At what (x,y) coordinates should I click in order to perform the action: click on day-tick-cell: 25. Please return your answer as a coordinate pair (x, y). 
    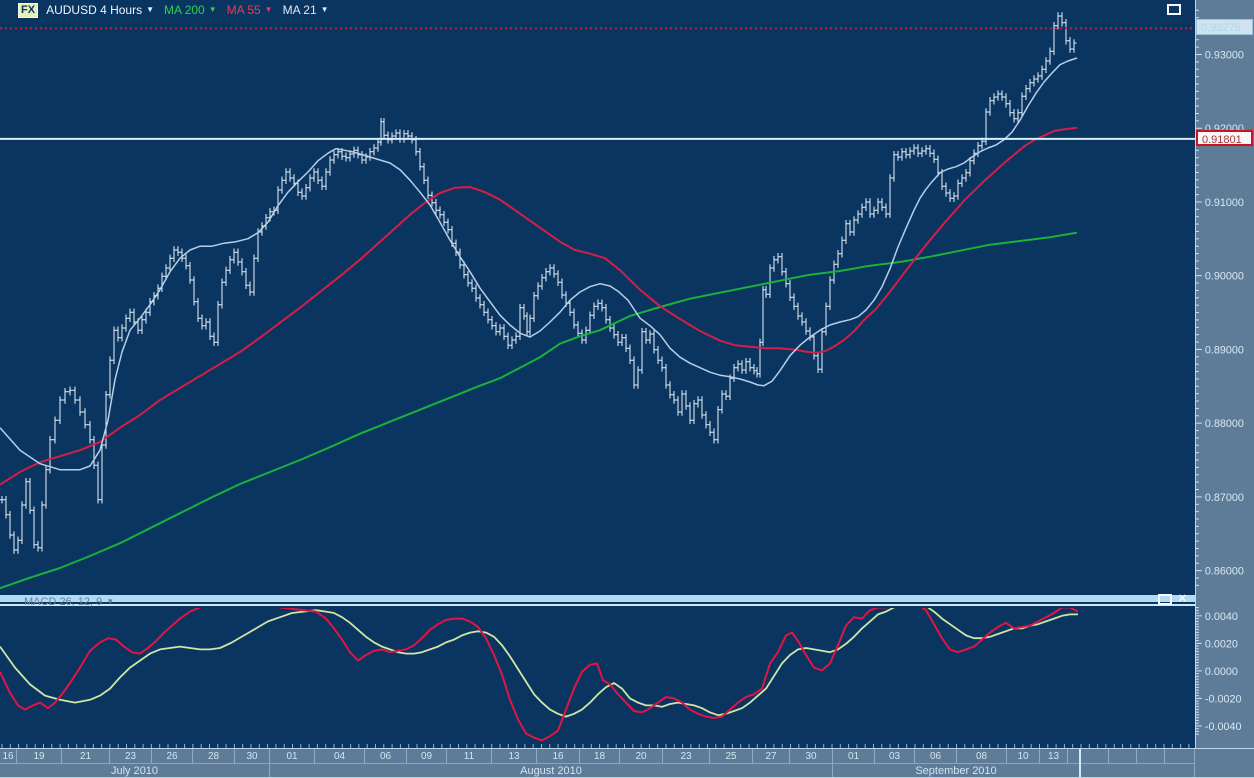
    Looking at the image, I should click on (731, 756).